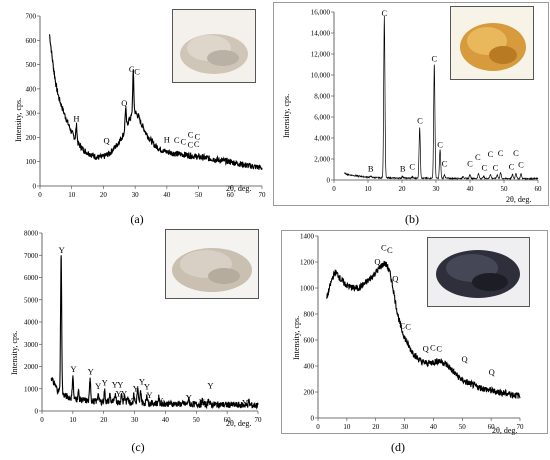  I want to click on caption-d: (d), so click(398, 447).